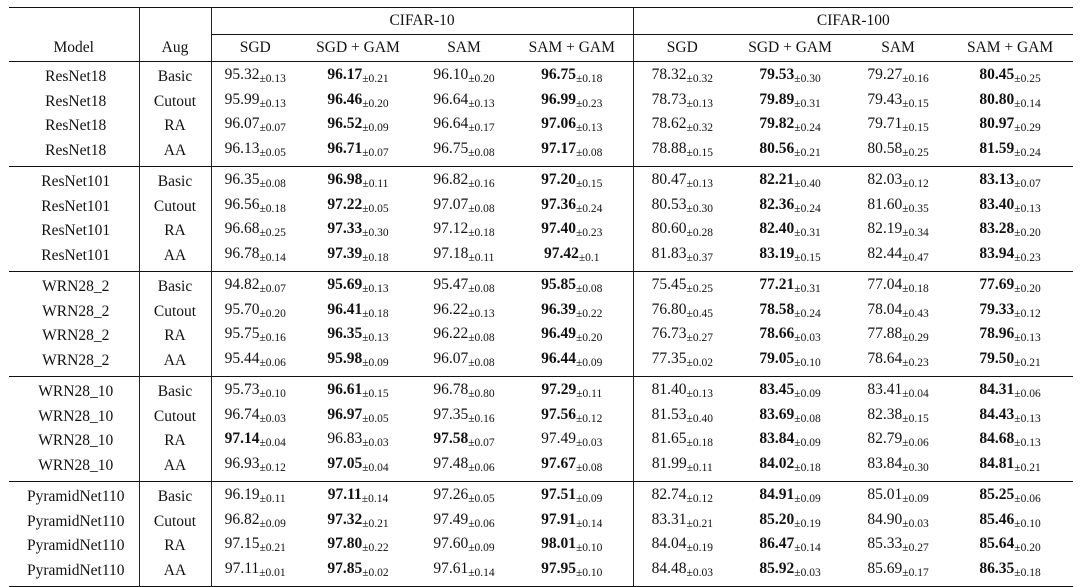  I want to click on value-cell: 97.26±0.05, so click(464, 495).